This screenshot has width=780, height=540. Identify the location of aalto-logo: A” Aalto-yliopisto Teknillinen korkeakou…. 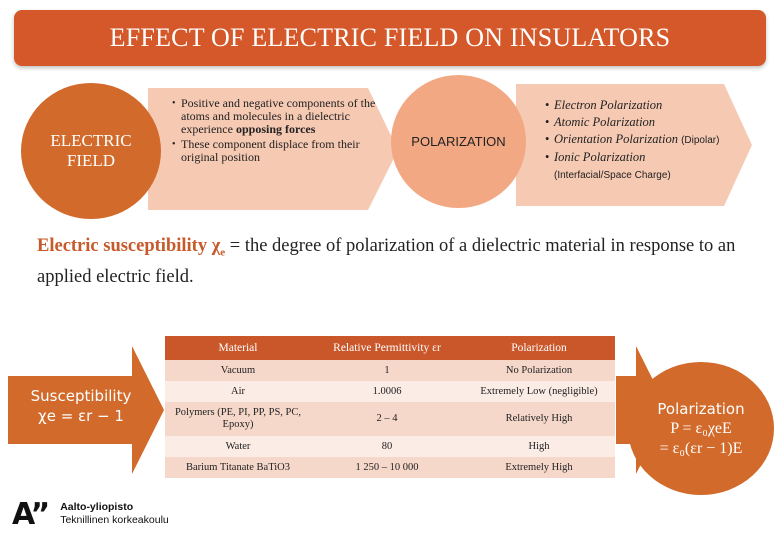
(112, 514).